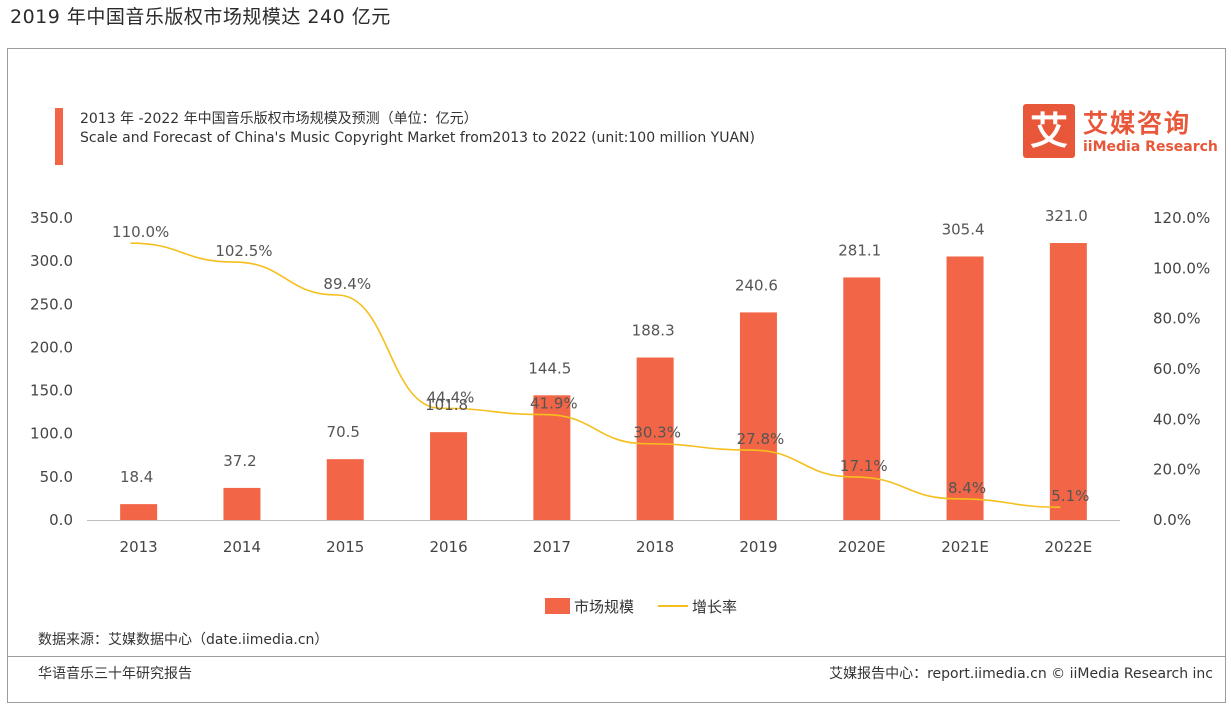  Describe the element at coordinates (967, 488) in the screenshot. I see `growth-data-label: 8.4%` at that location.